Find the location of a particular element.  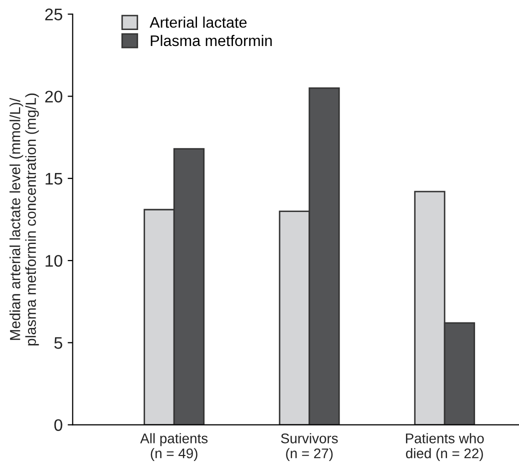

legend-label: Plasma metformin is located at coordinates (211, 40).